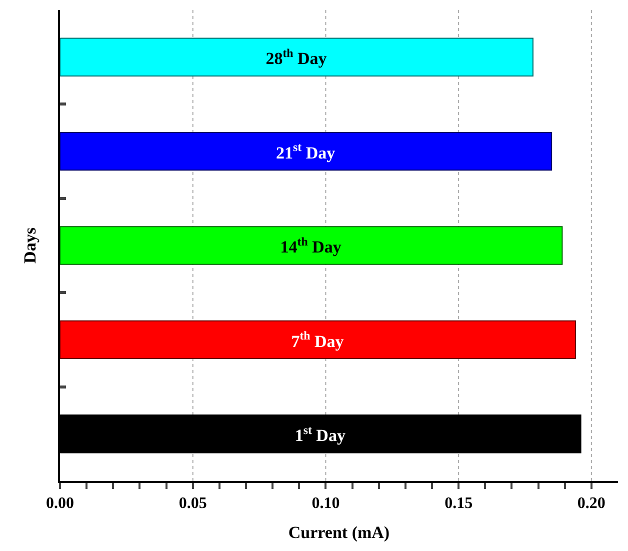 This screenshot has width=628, height=551. I want to click on y-tick-label: 7$^{th}$ Day, so click(317, 339).